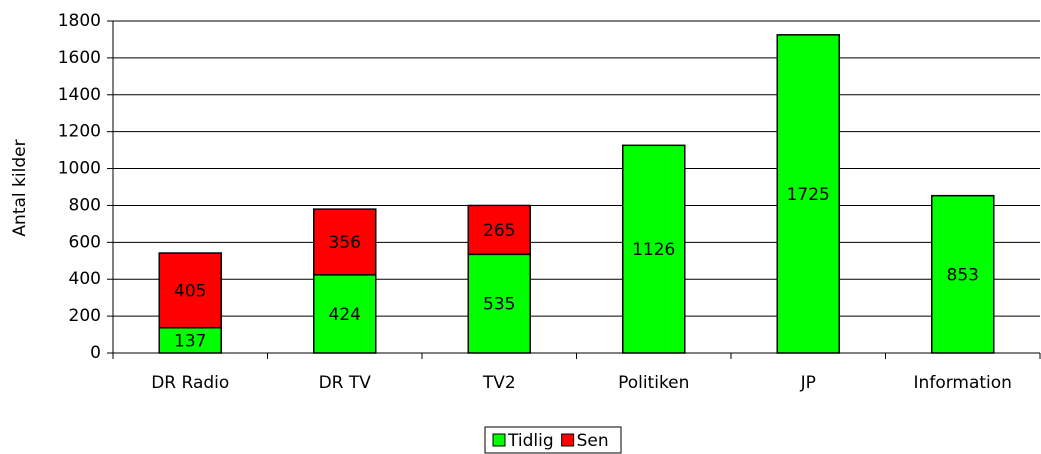 This screenshot has width=1041, height=454. Describe the element at coordinates (79, 132) in the screenshot. I see `y-tick-label: 1200` at that location.